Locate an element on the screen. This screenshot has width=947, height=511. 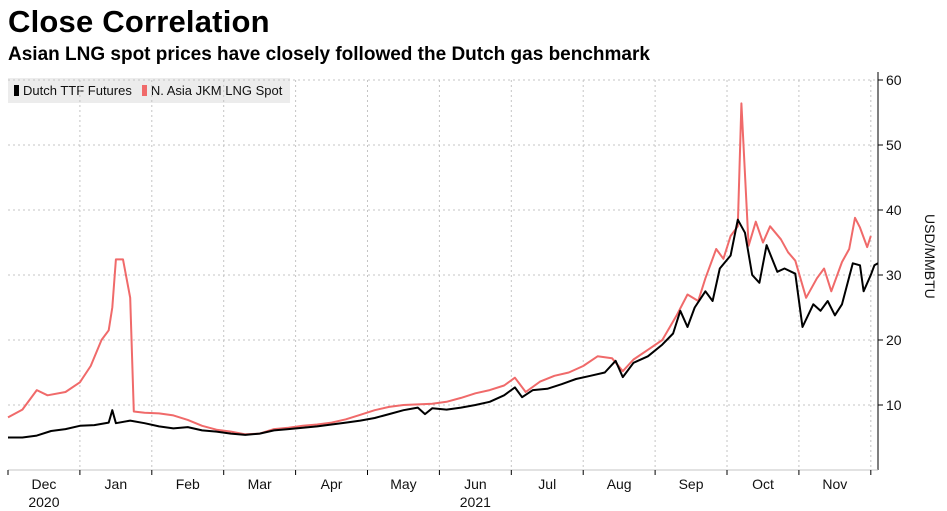
chart-title: Close Correlation is located at coordinates (139, 21).